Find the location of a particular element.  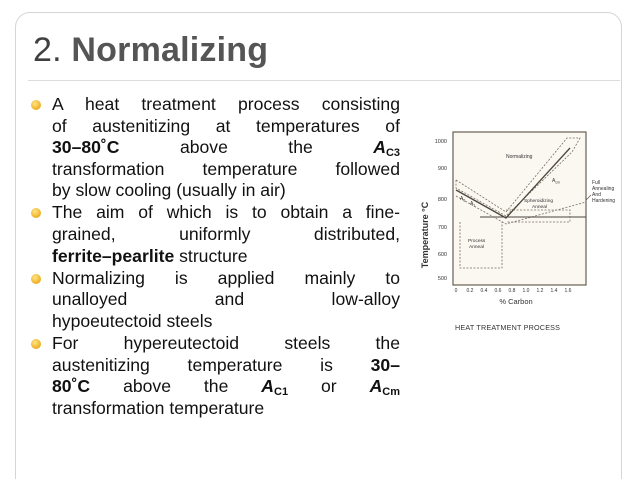

spheroidizing-label: Spheroidizing Anneal is located at coordinates (538, 204).